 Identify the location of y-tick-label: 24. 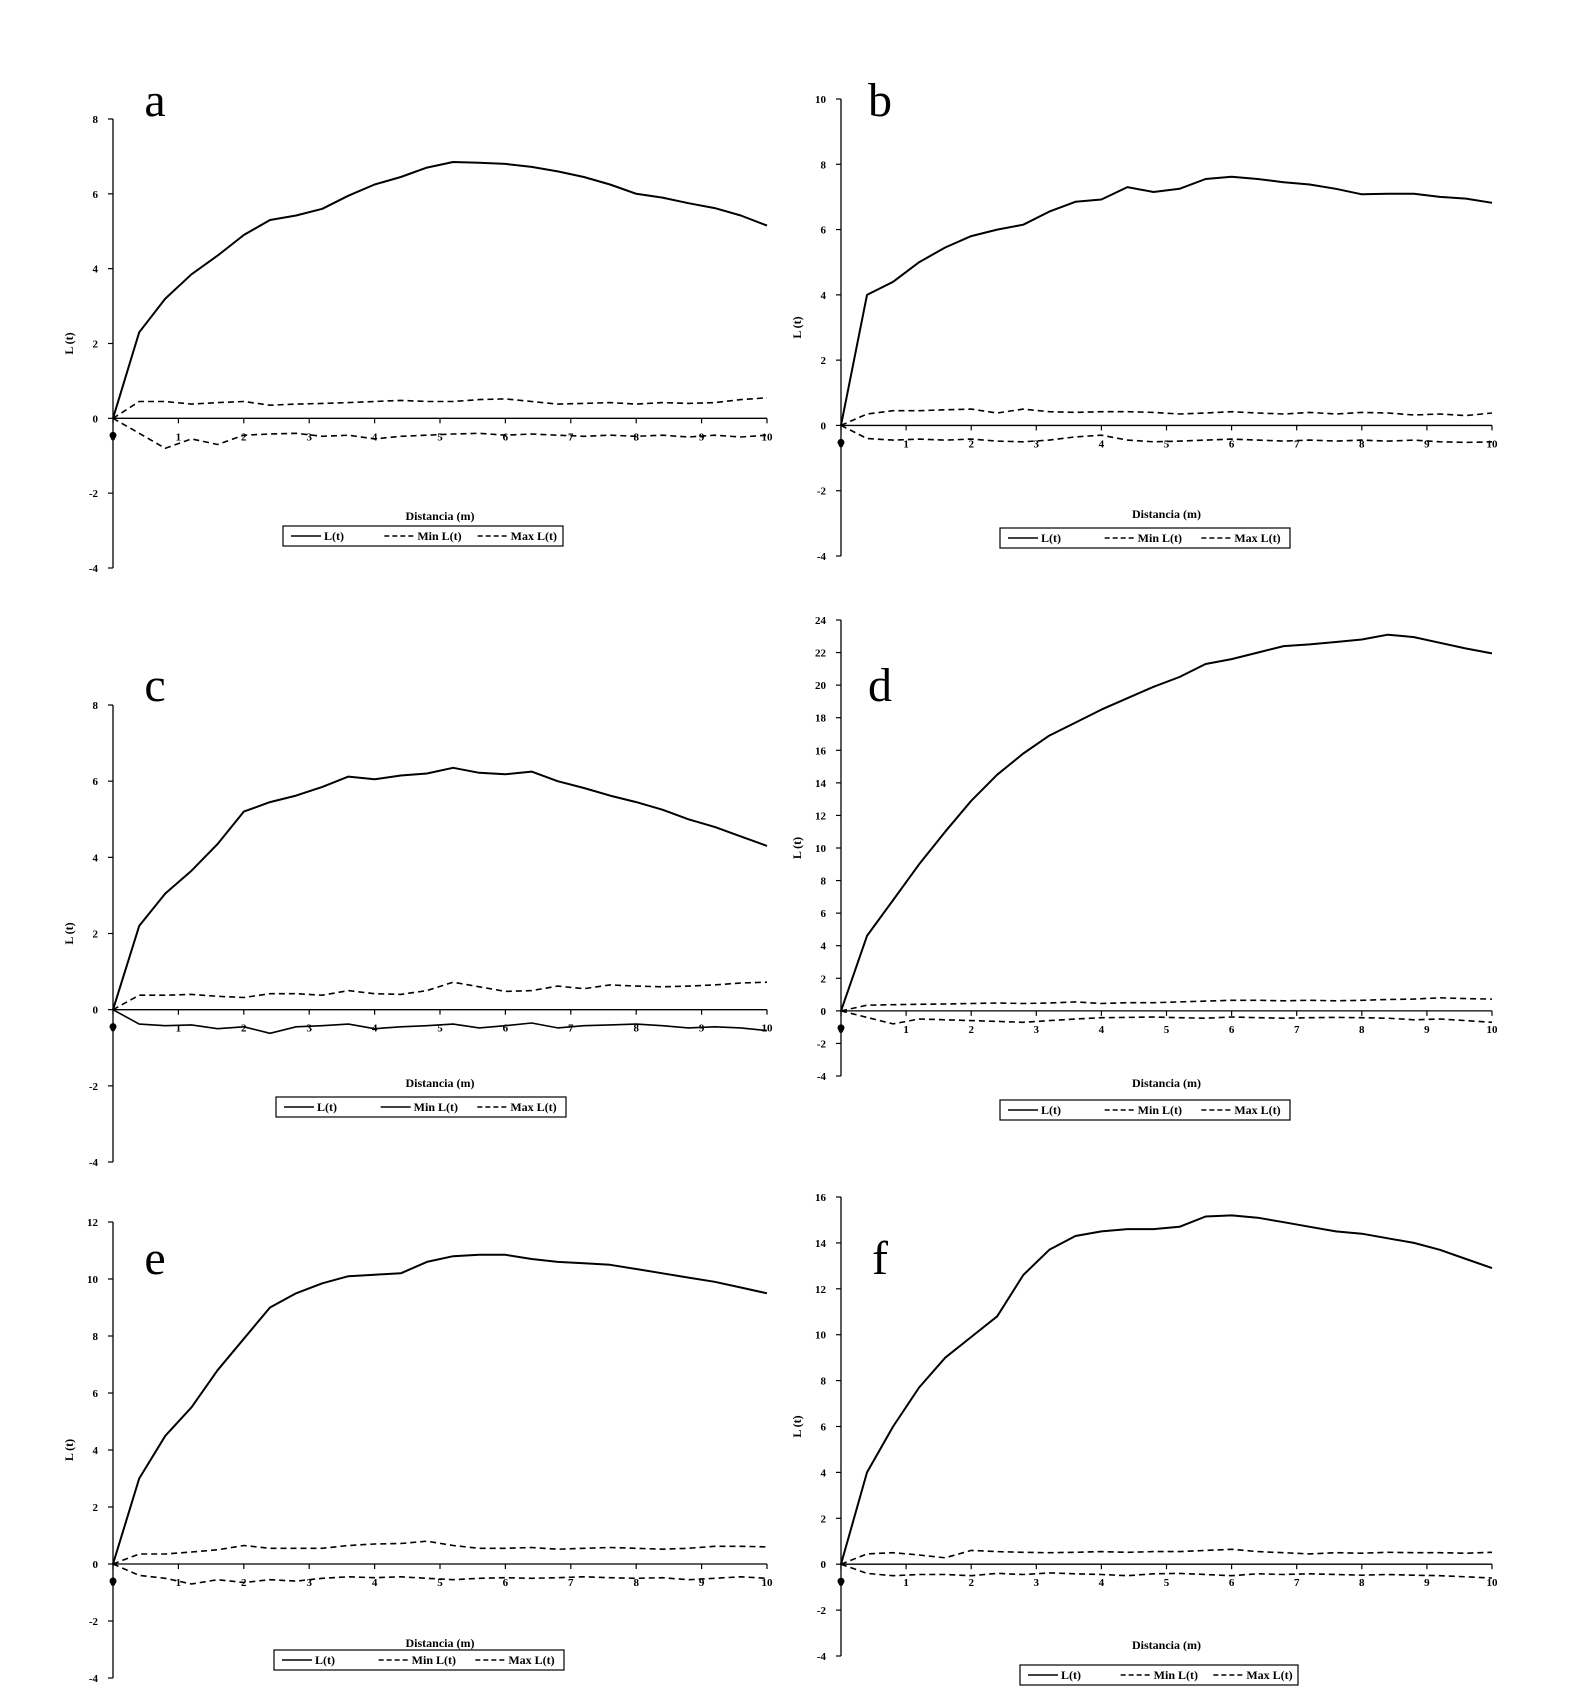
(821, 621).